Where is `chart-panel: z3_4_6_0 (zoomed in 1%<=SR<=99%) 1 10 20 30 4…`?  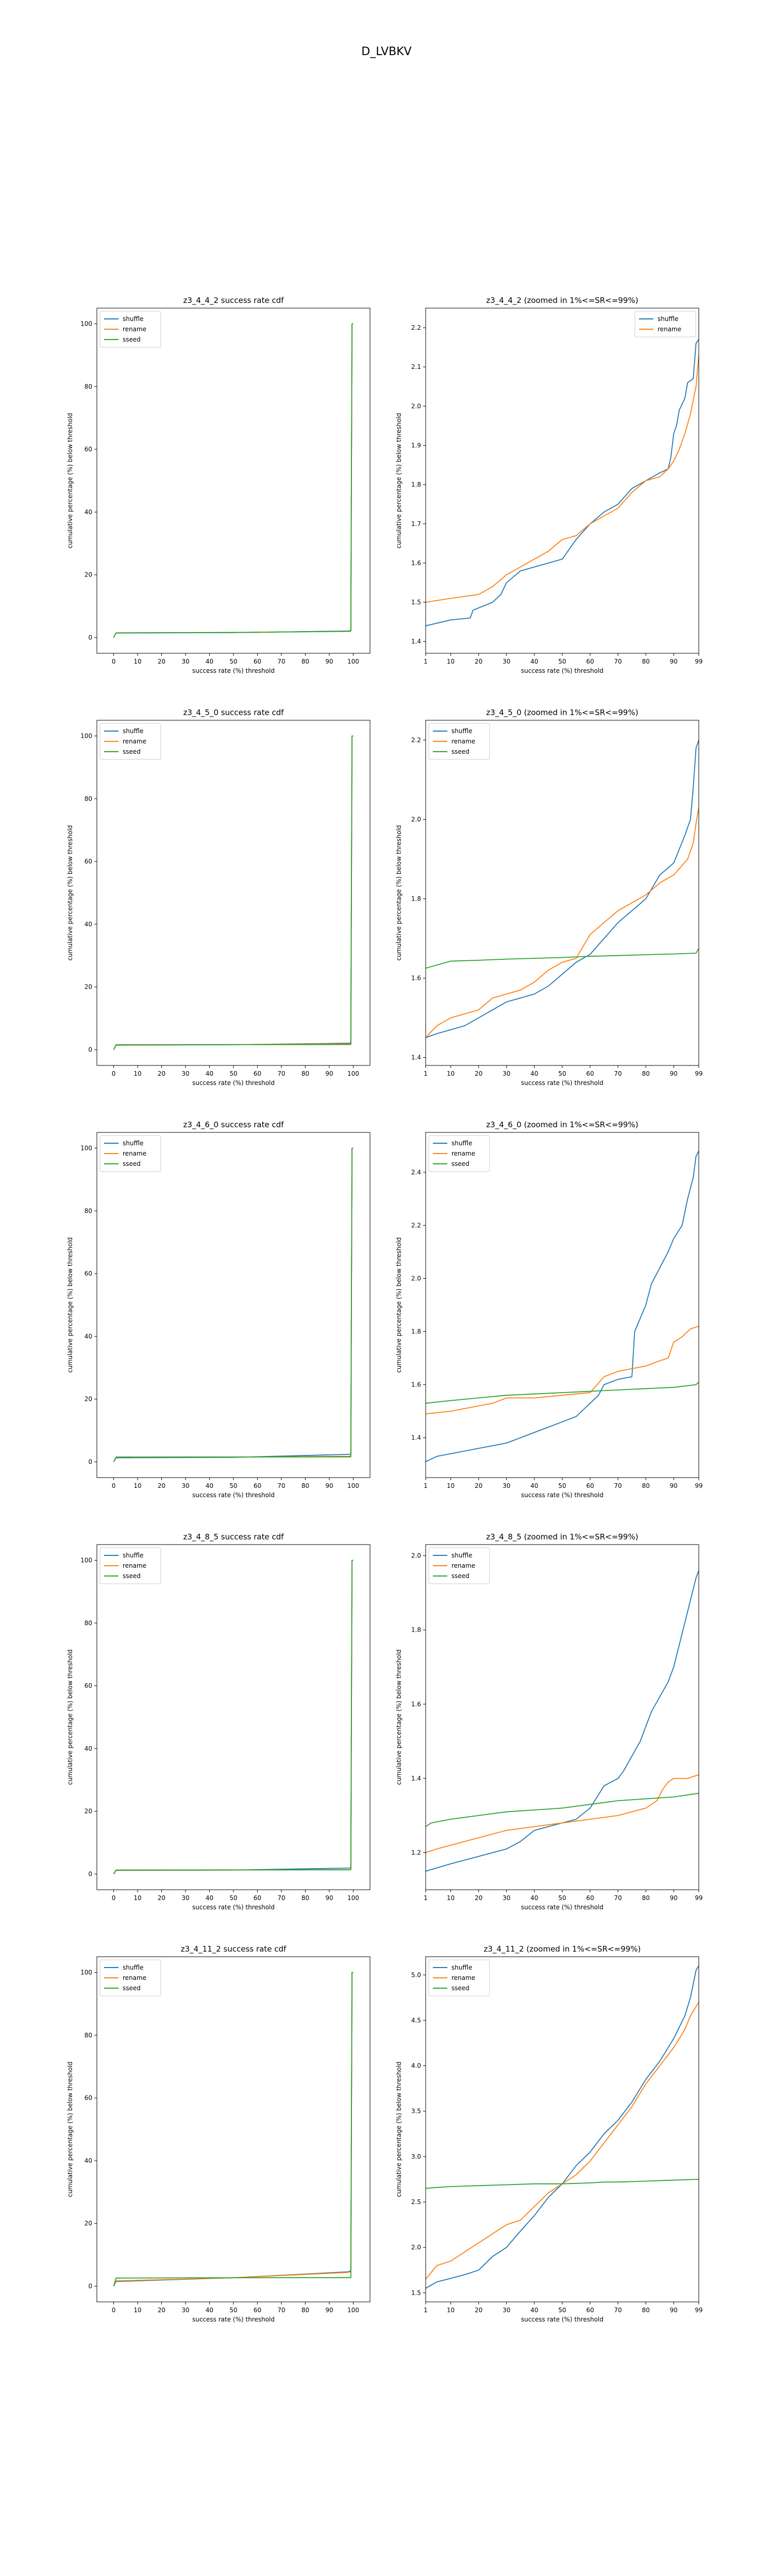 chart-panel: z3_4_6_0 (zoomed in 1%<=SR<=99%) 1 10 20 30 4… is located at coordinates (549, 1309).